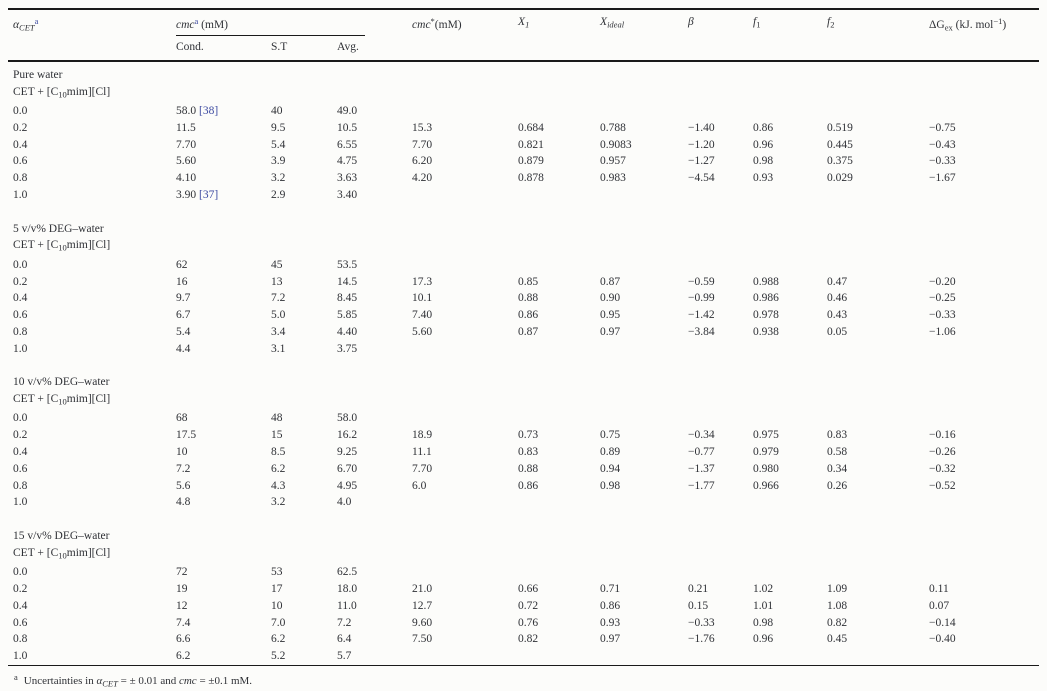  I want to click on cell-beta: −0.59, so click(701, 281).